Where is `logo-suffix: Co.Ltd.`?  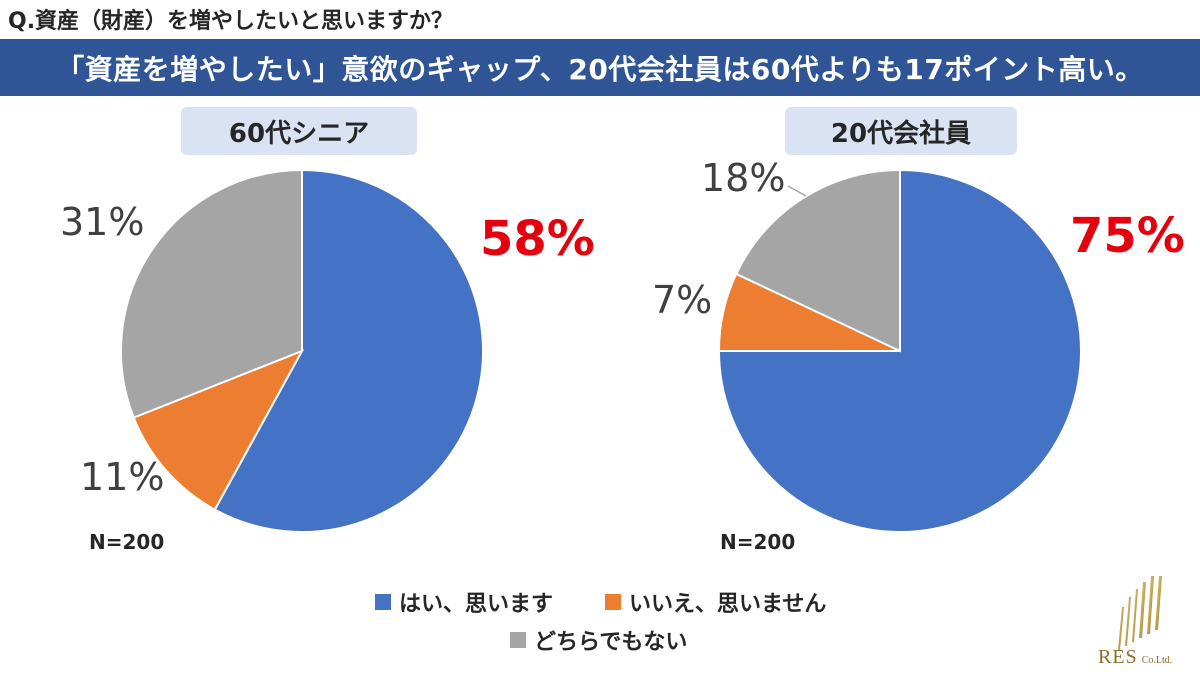 logo-suffix: Co.Ltd. is located at coordinates (1157, 660).